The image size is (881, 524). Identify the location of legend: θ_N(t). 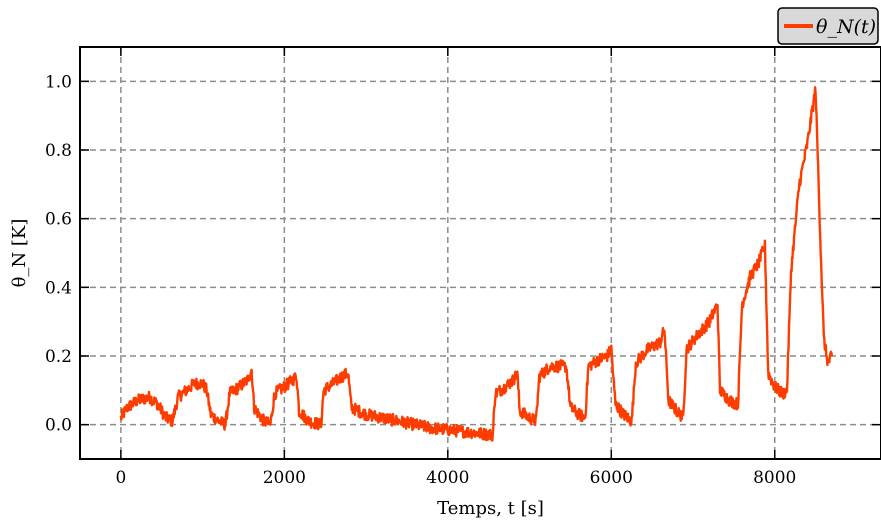
(828, 26).